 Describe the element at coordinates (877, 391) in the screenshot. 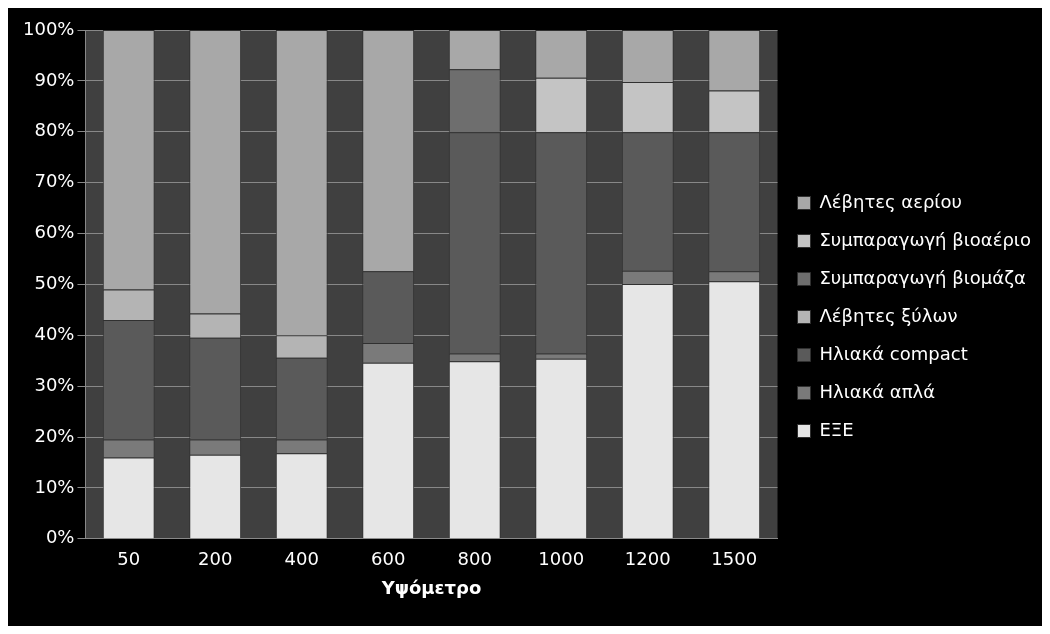

I see `legend-label: Ηλιακά απλά` at that location.